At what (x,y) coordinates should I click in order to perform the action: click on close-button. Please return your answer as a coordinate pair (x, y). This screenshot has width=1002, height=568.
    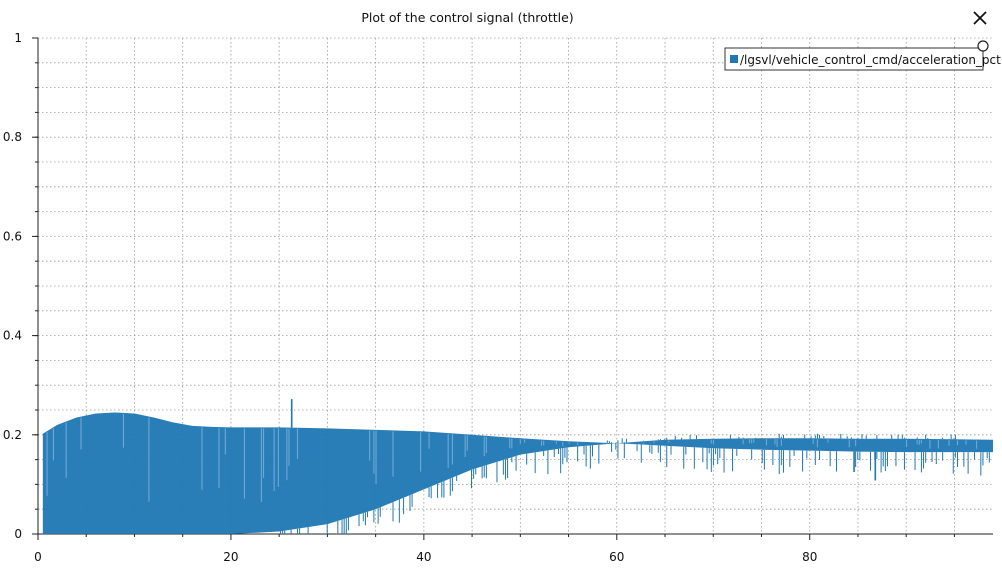
    Looking at the image, I should click on (980, 18).